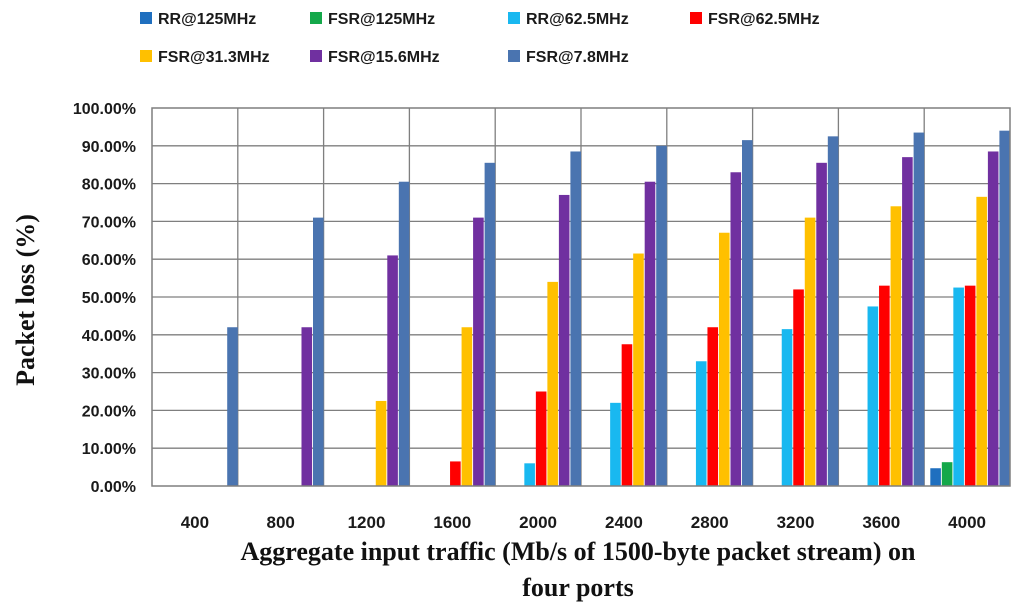 The height and width of the screenshot is (616, 1024). I want to click on legend-label: FSR@31.3MHz, so click(214, 57).